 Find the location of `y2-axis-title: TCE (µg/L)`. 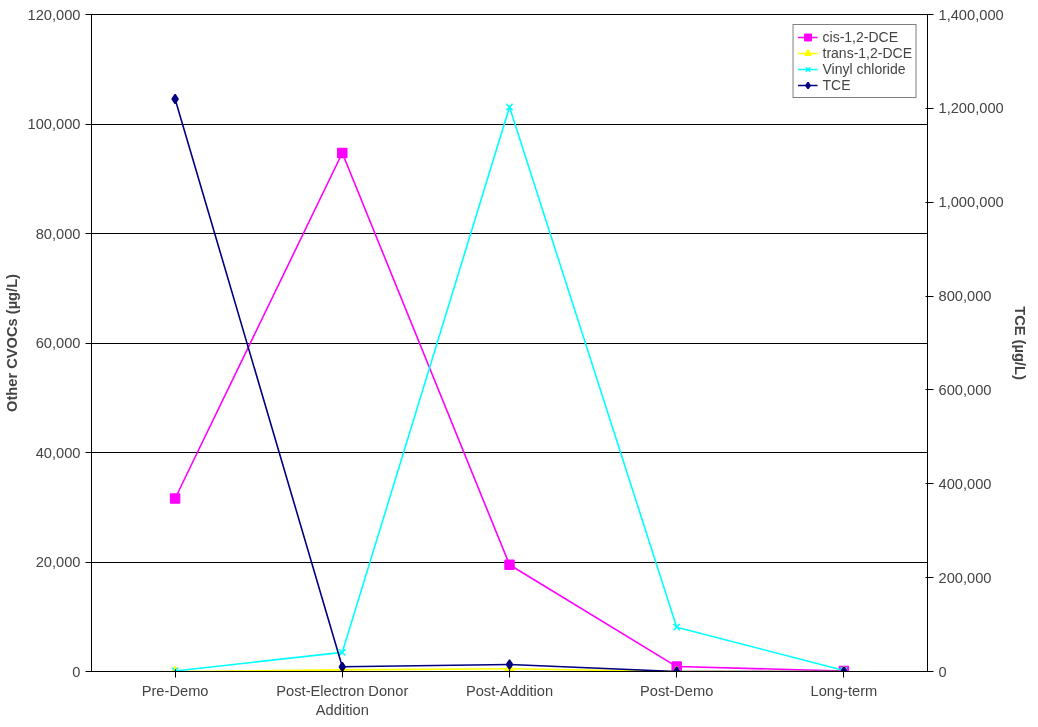

y2-axis-title: TCE (µg/L) is located at coordinates (1019, 343).